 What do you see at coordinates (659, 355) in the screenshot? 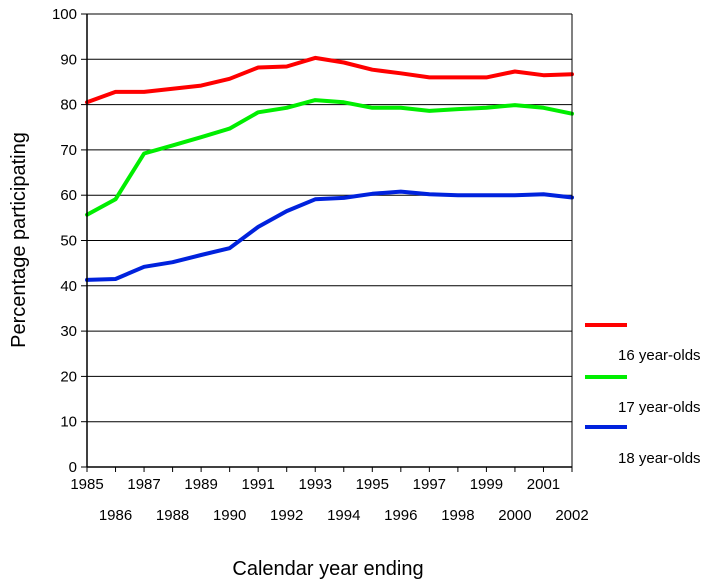
I see `legend-label-1: 16 year-olds` at bounding box center [659, 355].